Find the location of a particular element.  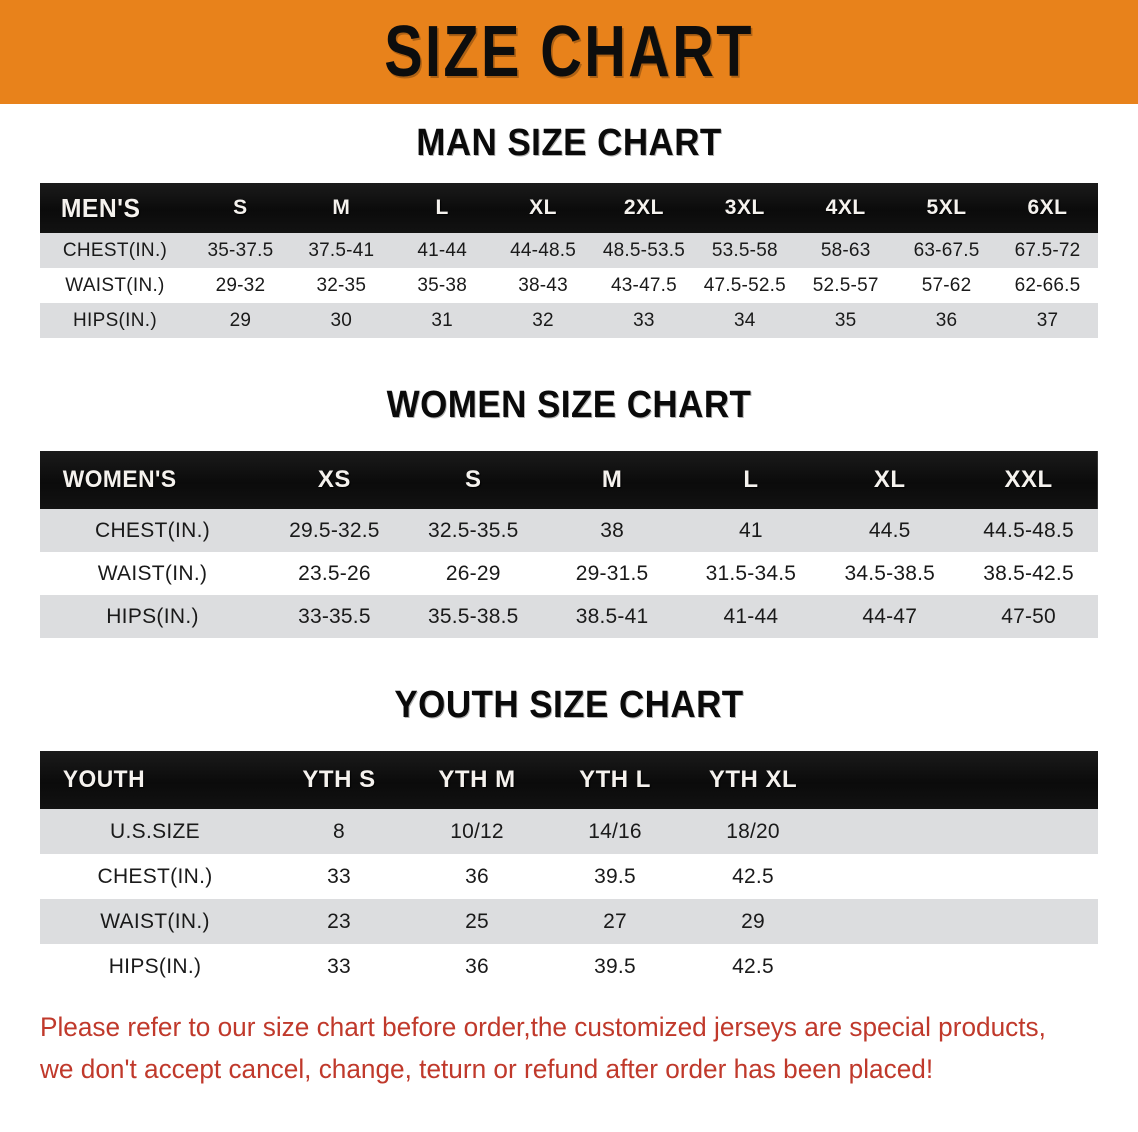

page-banner: SIZE CHART is located at coordinates (569, 52).